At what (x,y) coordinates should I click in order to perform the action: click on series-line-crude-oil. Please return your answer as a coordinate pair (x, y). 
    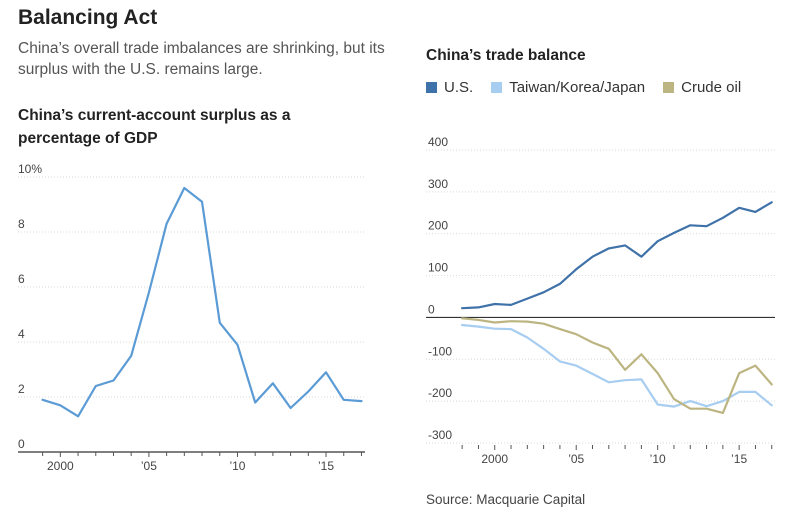
    Looking at the image, I should click on (617, 365).